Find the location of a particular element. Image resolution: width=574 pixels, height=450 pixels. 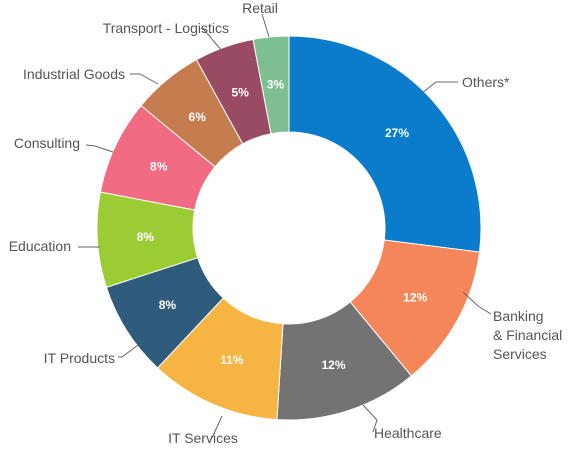

category-label-consulting: Consulting is located at coordinates (47, 143).